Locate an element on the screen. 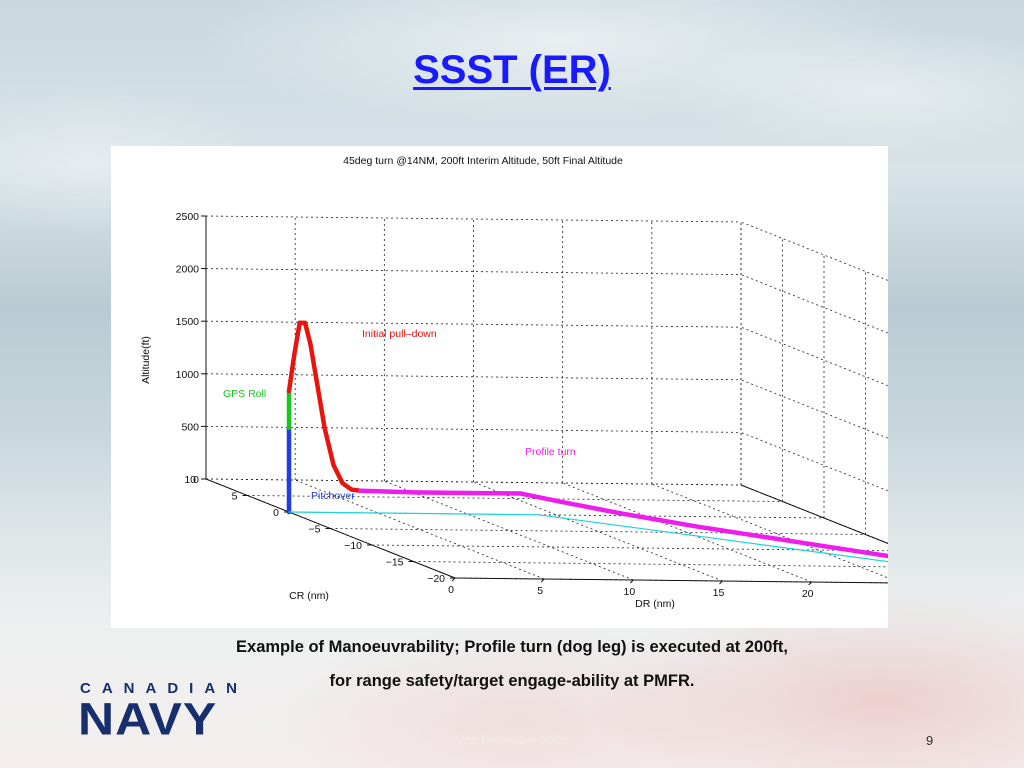  z-tick-label: 2000 is located at coordinates (188, 270).